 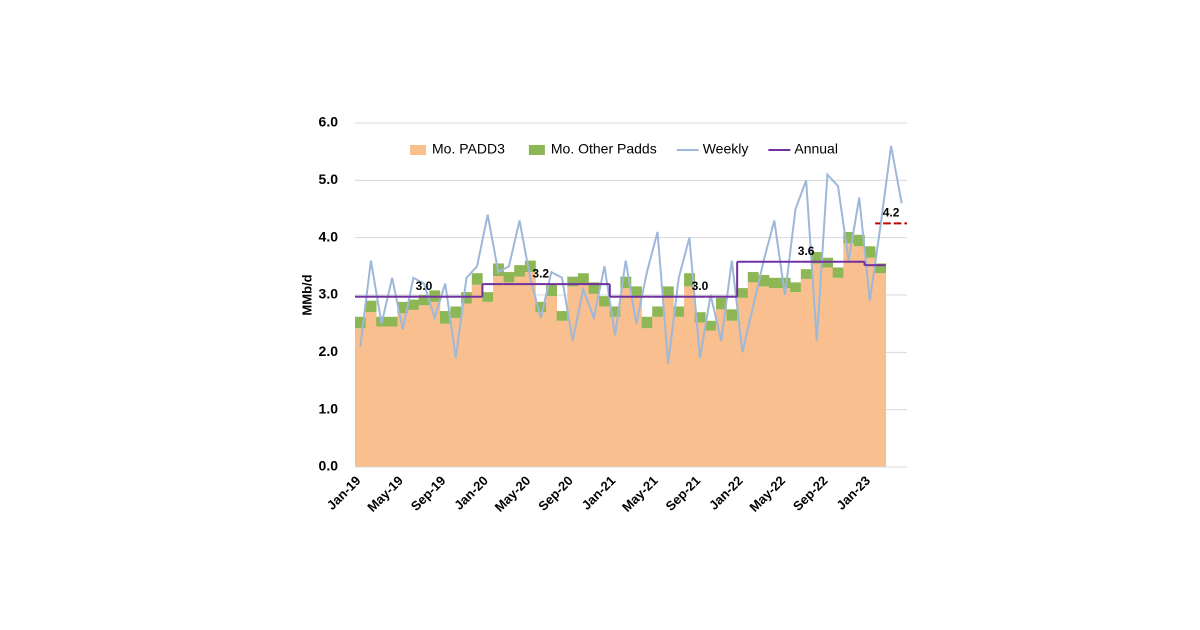 What do you see at coordinates (604, 149) in the screenshot?
I see `legend-label: Mo. Other Padds` at bounding box center [604, 149].